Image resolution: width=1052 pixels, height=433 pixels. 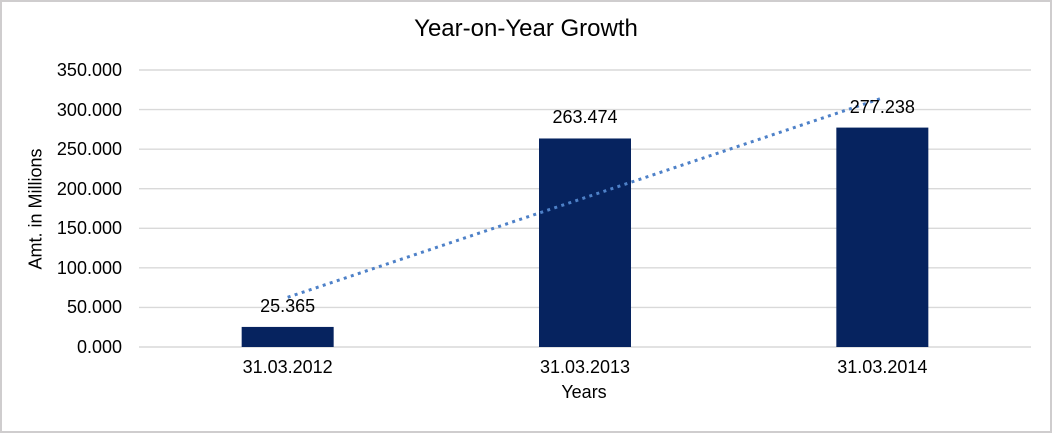 I want to click on y-tick-label-100.000: 100.000, so click(x=89, y=267).